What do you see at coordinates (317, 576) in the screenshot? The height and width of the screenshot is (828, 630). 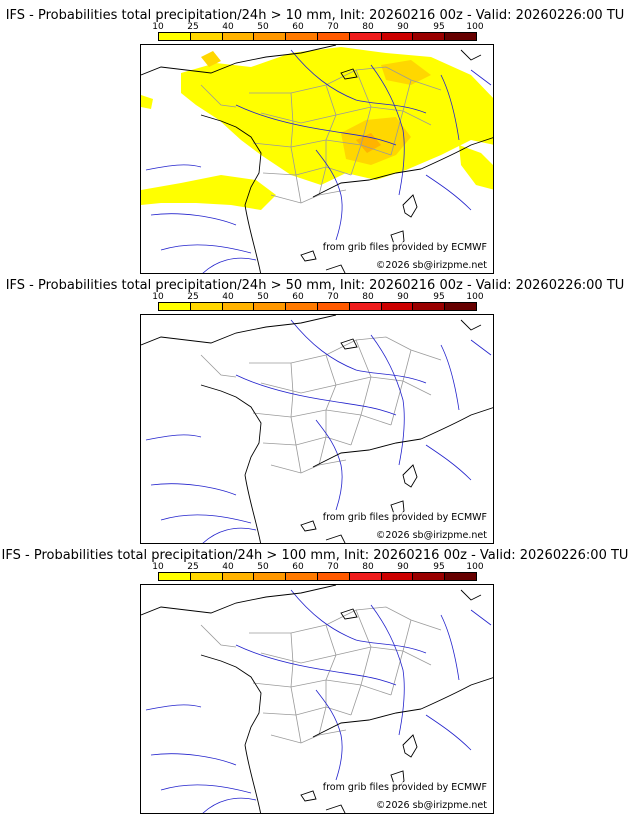 I see `colorbar` at bounding box center [317, 576].